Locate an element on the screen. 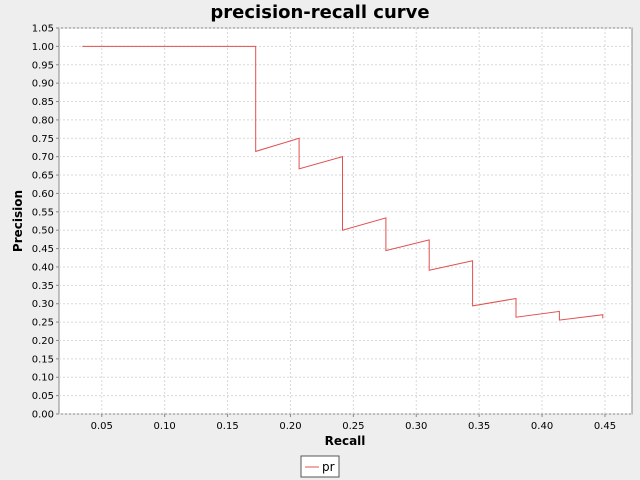 The height and width of the screenshot is (480, 640). y-axis-label: Precision is located at coordinates (18, 221).